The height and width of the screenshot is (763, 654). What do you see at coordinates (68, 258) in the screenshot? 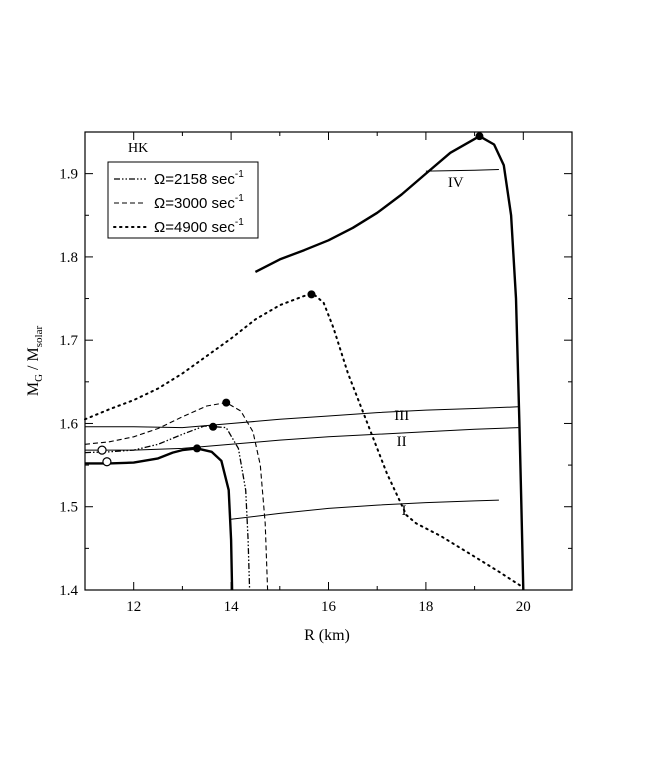
I see `y-tick-label: 1.8` at bounding box center [68, 258].